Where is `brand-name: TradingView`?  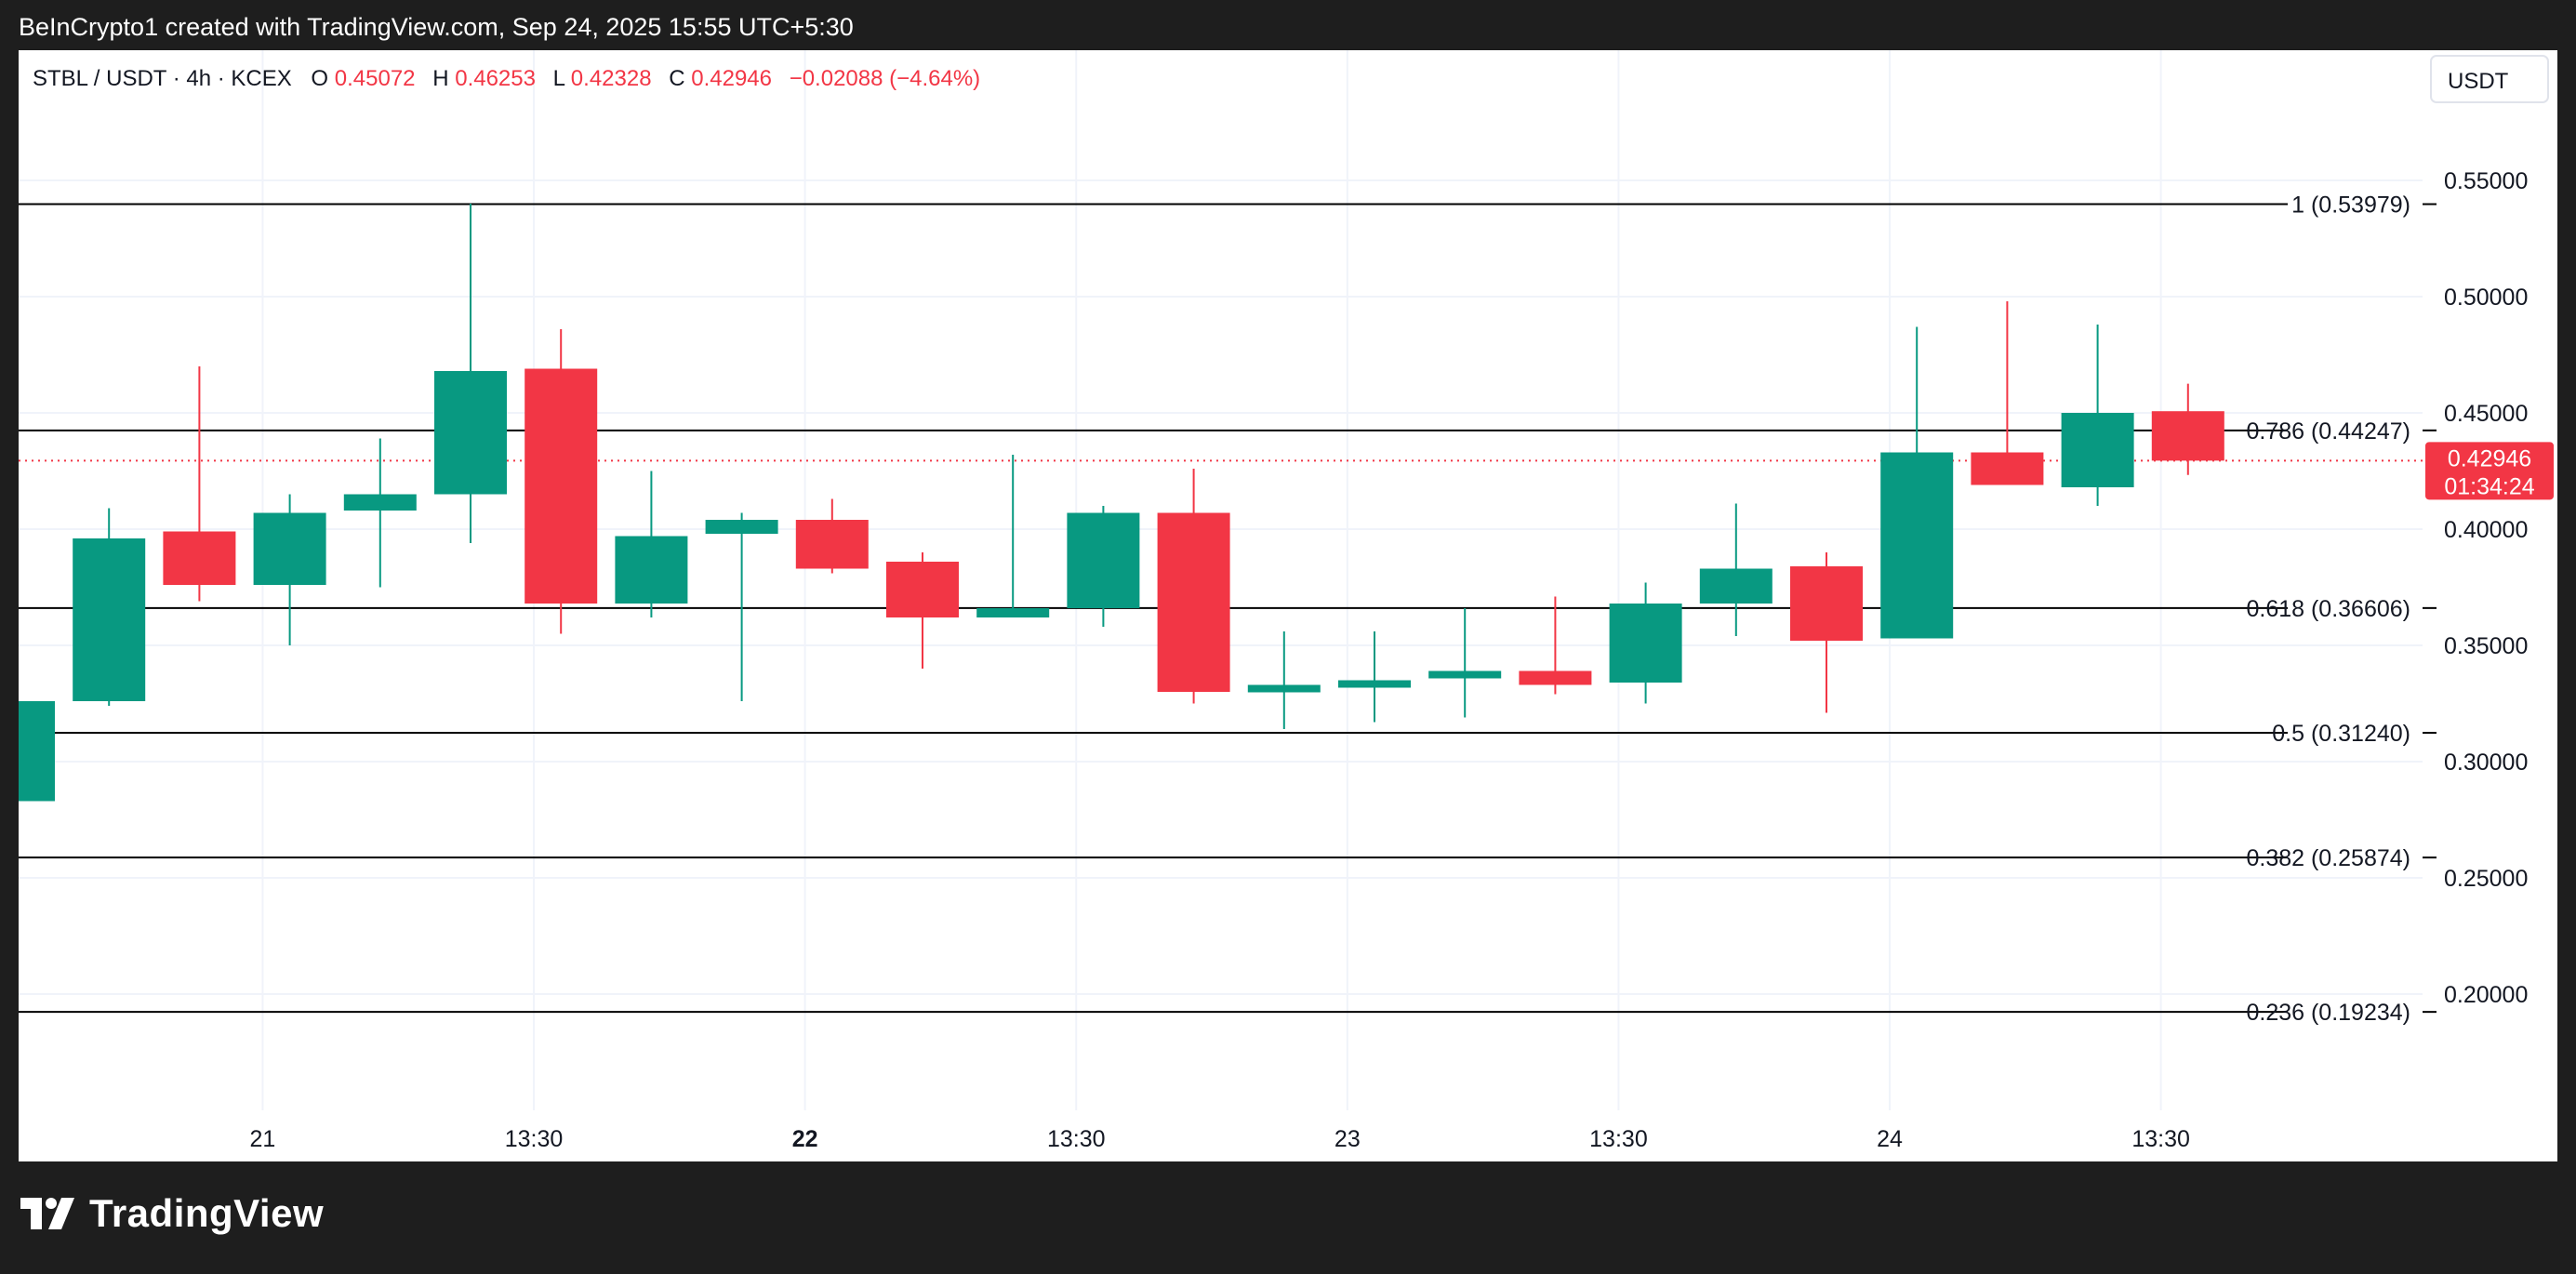 brand-name: TradingView is located at coordinates (207, 1213).